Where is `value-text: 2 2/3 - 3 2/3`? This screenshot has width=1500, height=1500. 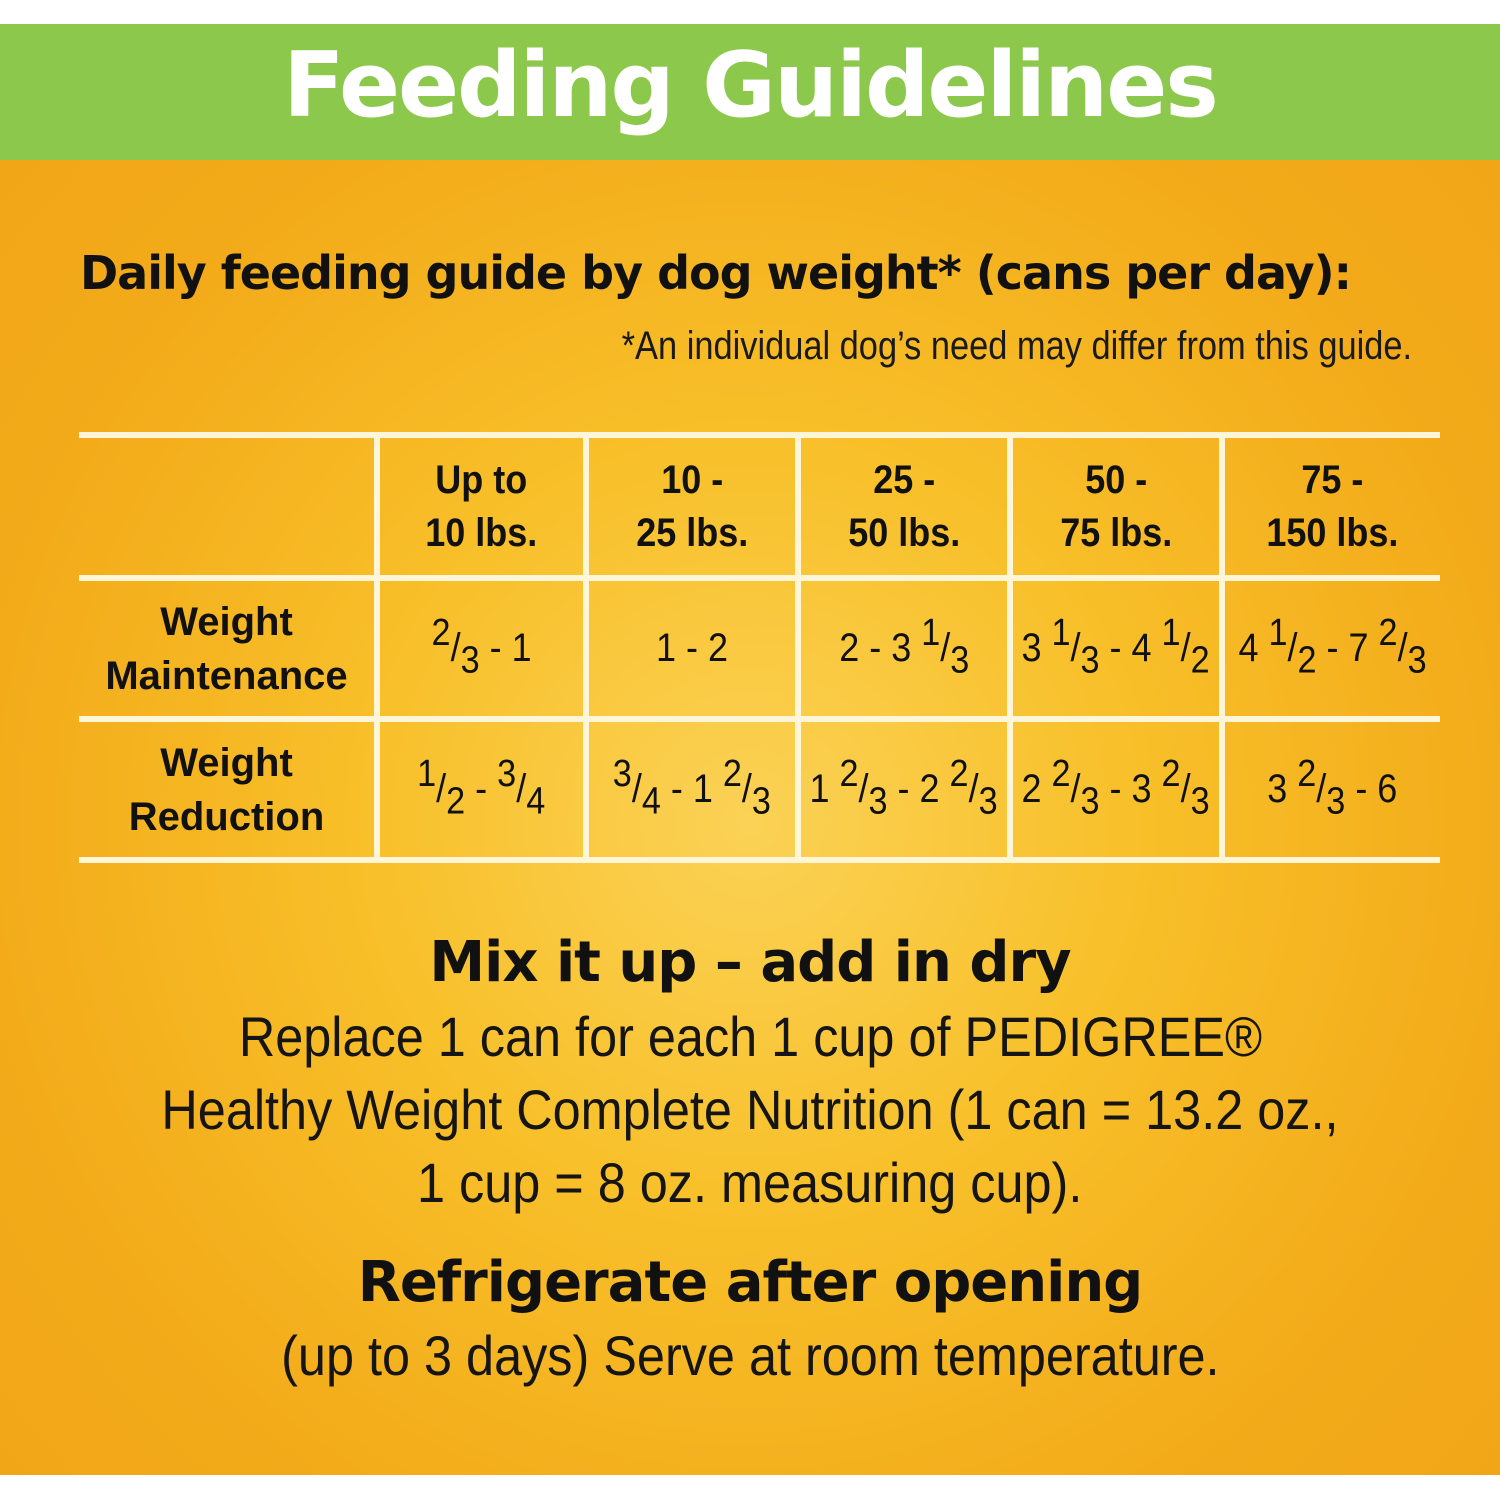
value-text: 2 2/3 - 3 2/3 is located at coordinates (1116, 788).